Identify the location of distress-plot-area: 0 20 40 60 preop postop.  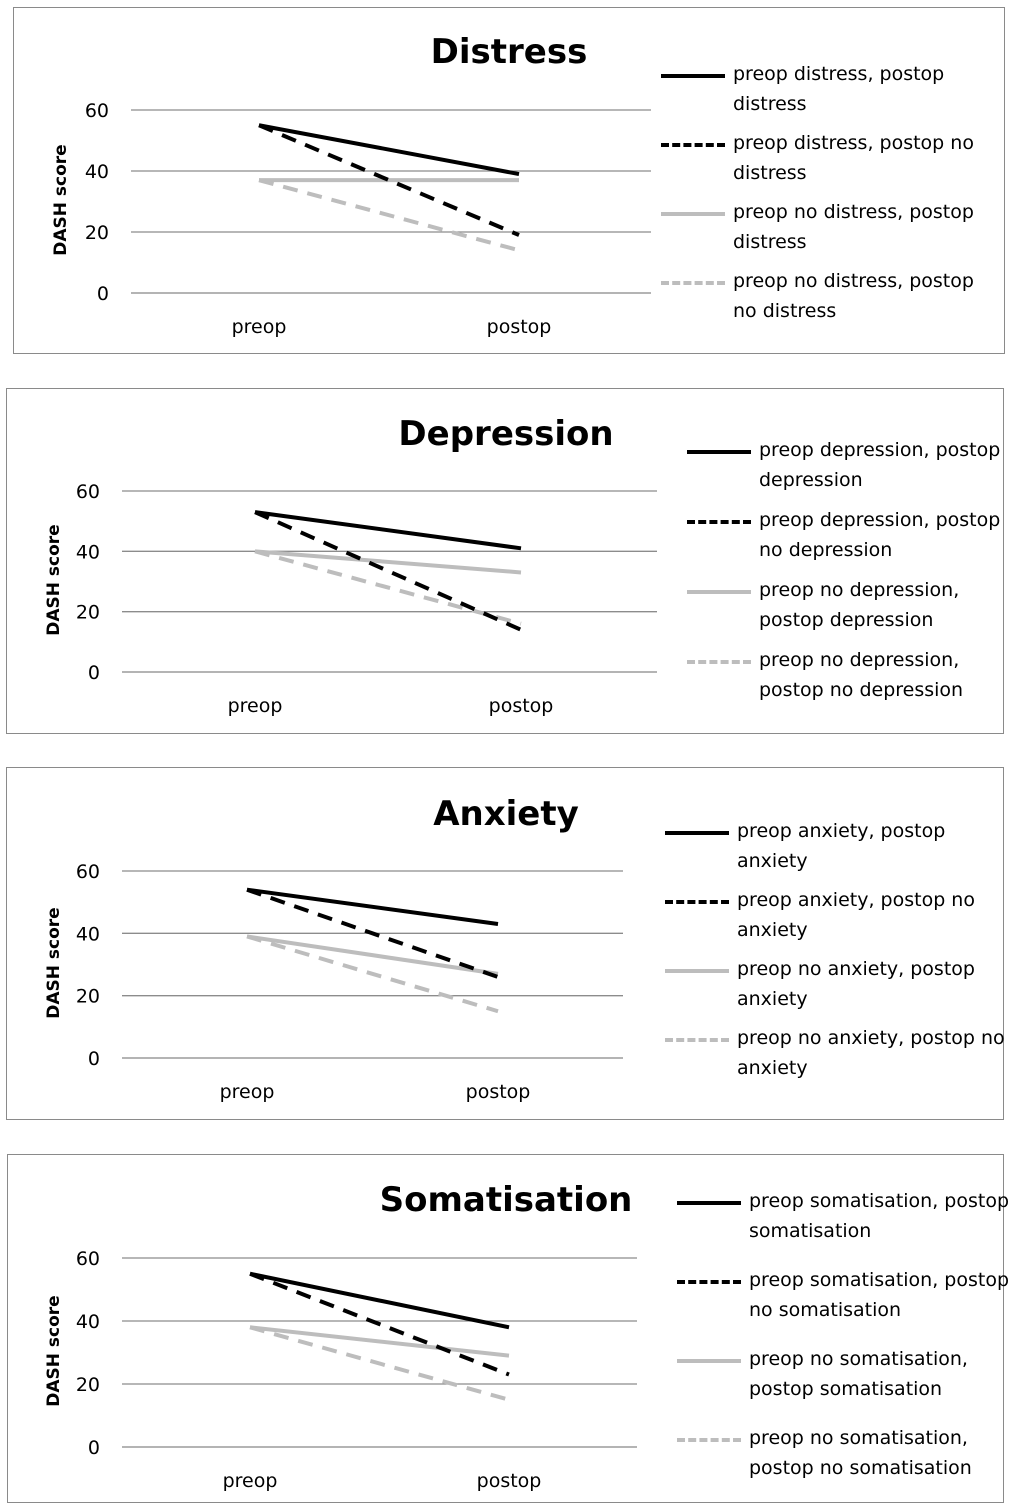
(368, 219).